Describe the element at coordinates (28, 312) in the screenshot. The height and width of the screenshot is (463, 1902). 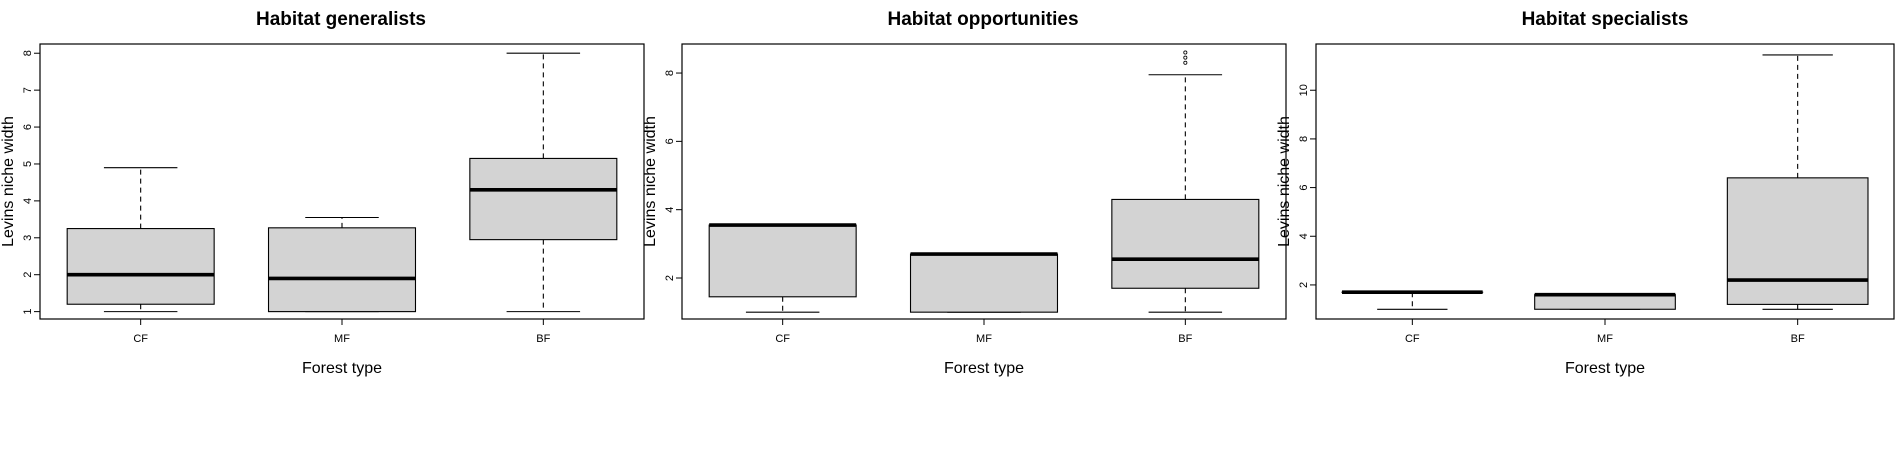
I see `y-tick-label: 1` at that location.